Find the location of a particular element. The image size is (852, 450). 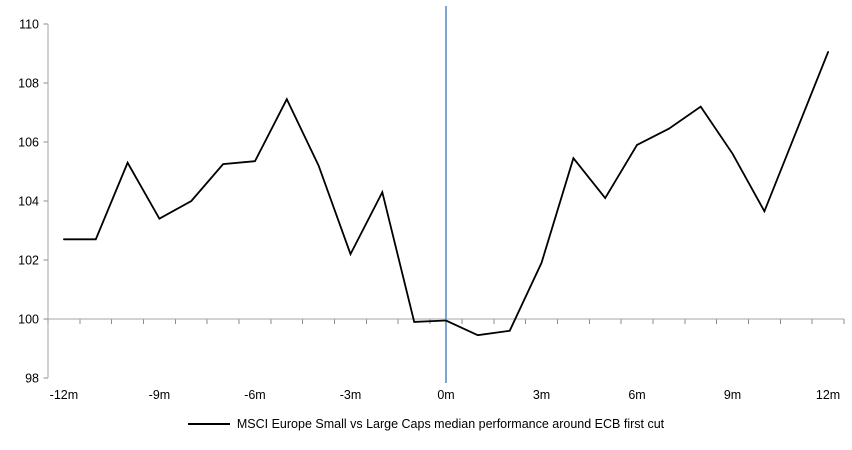

y-axis: 98 100 102 104 106 108 110 is located at coordinates (33, 202).